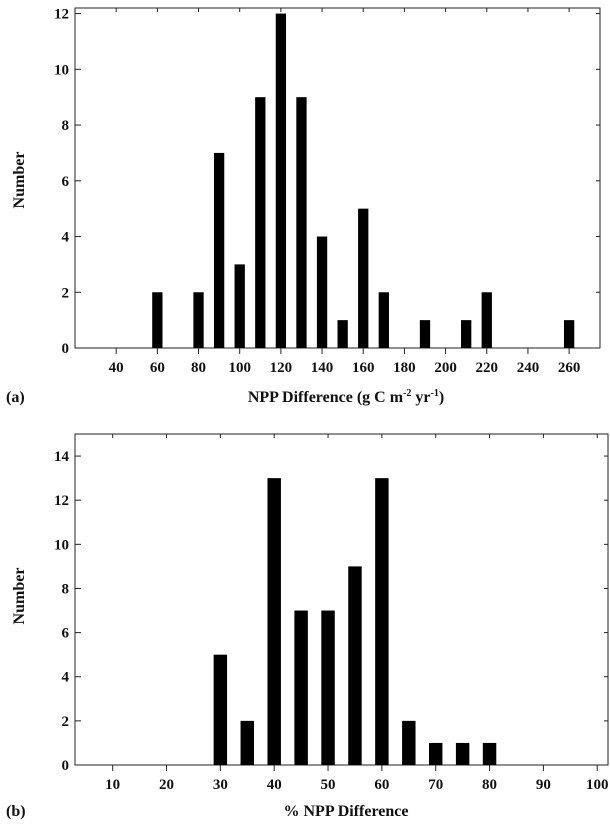 The height and width of the screenshot is (824, 610). I want to click on panel-a-x-tick-label-120: 120, so click(281, 368).